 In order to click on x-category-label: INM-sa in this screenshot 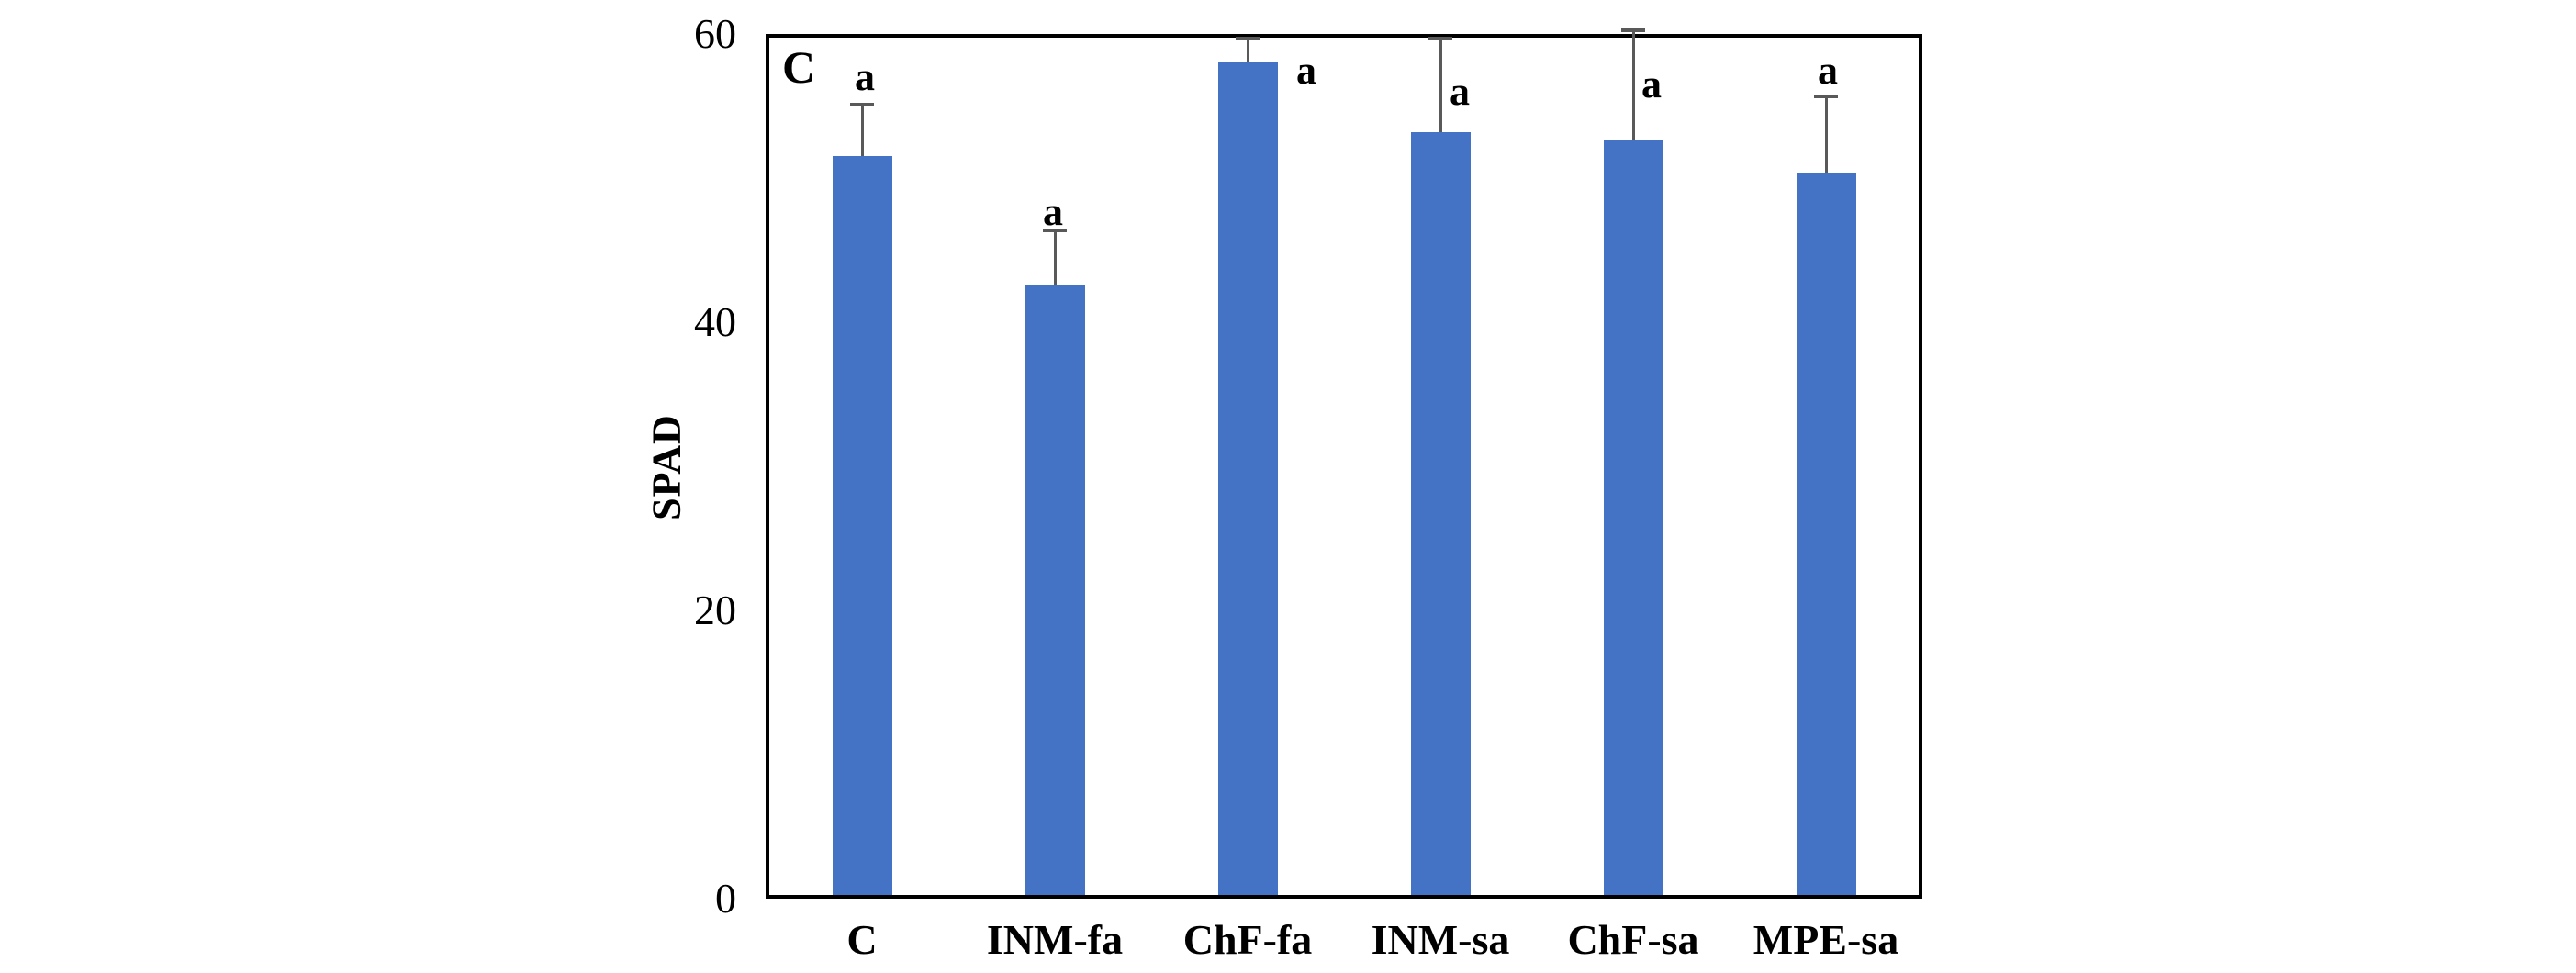, I will do `click(1440, 939)`.